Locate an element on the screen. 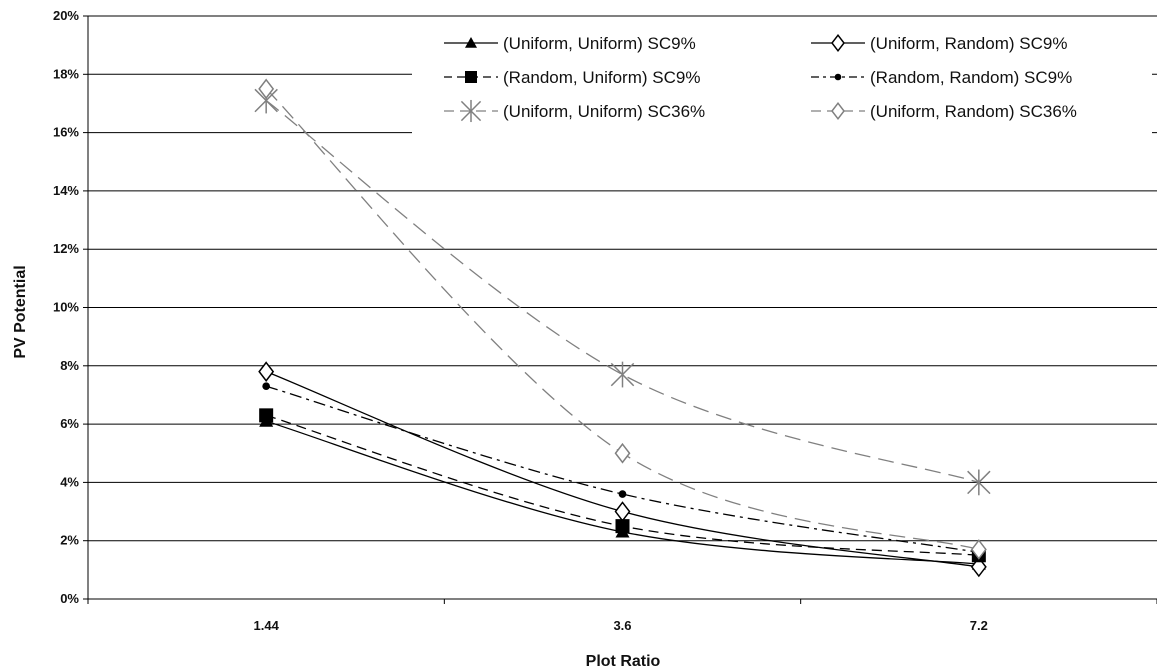  legend-label: (Random, Random) SC9% is located at coordinates (971, 77).